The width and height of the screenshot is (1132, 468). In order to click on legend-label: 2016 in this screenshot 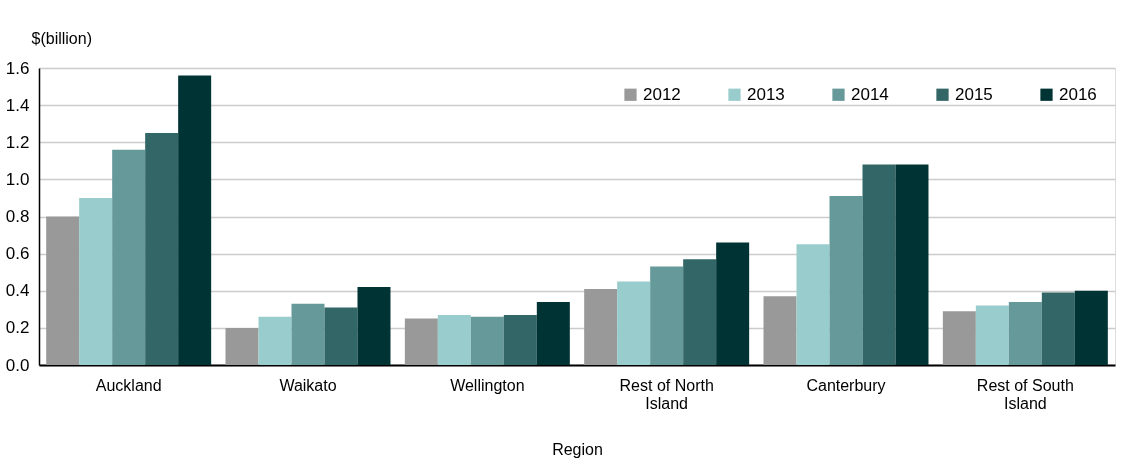, I will do `click(1078, 94)`.